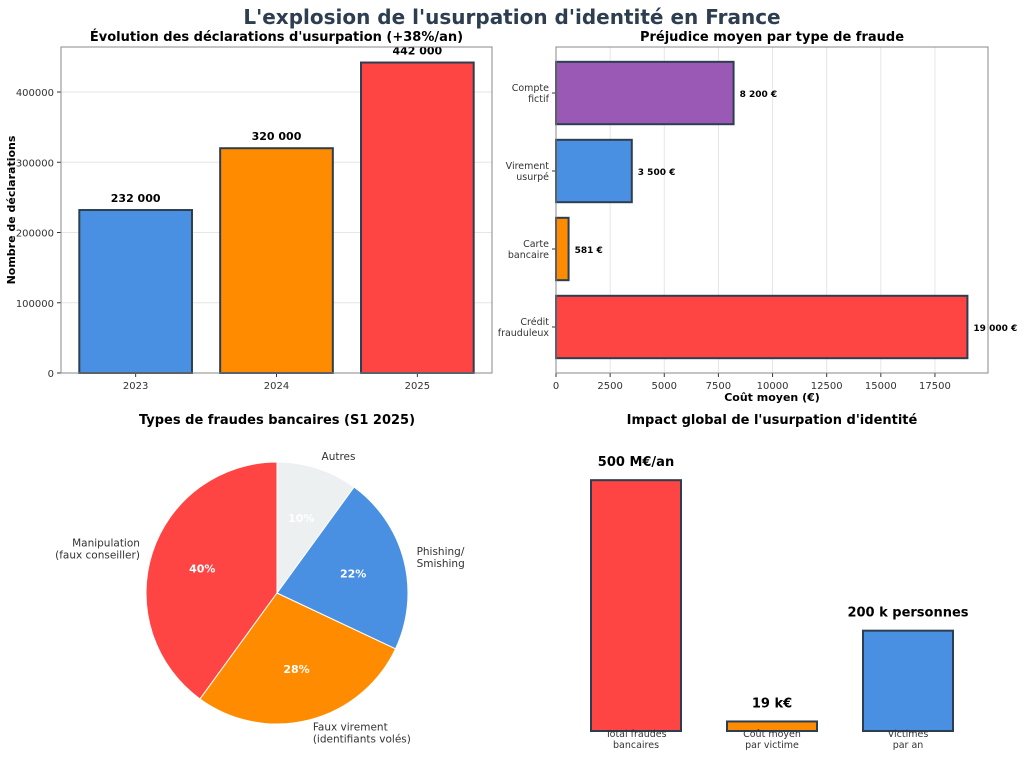  What do you see at coordinates (635, 740) in the screenshot?
I see `category-label: Total fraudes bancaires` at bounding box center [635, 740].